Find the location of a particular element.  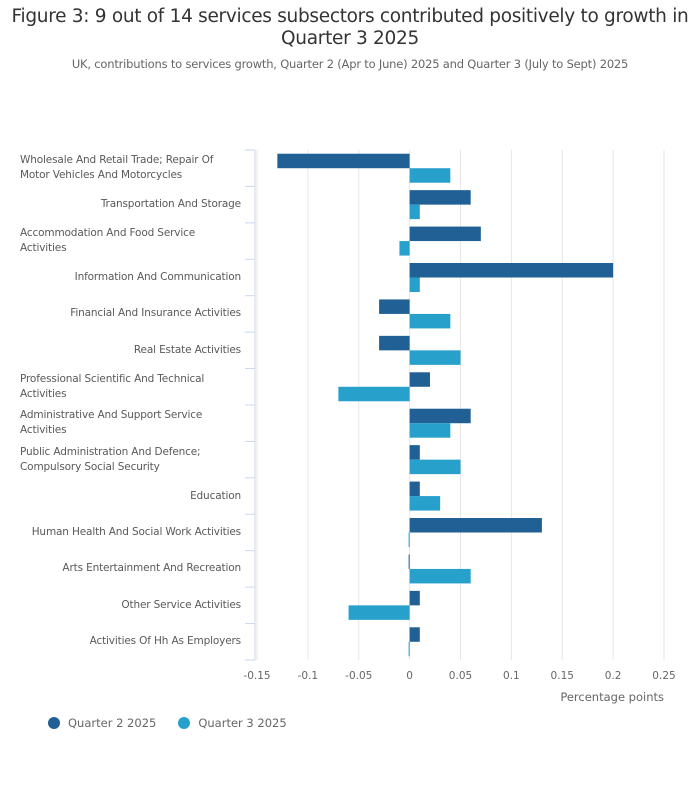

y-category-label-line: Real Estate Activities is located at coordinates (187, 349).